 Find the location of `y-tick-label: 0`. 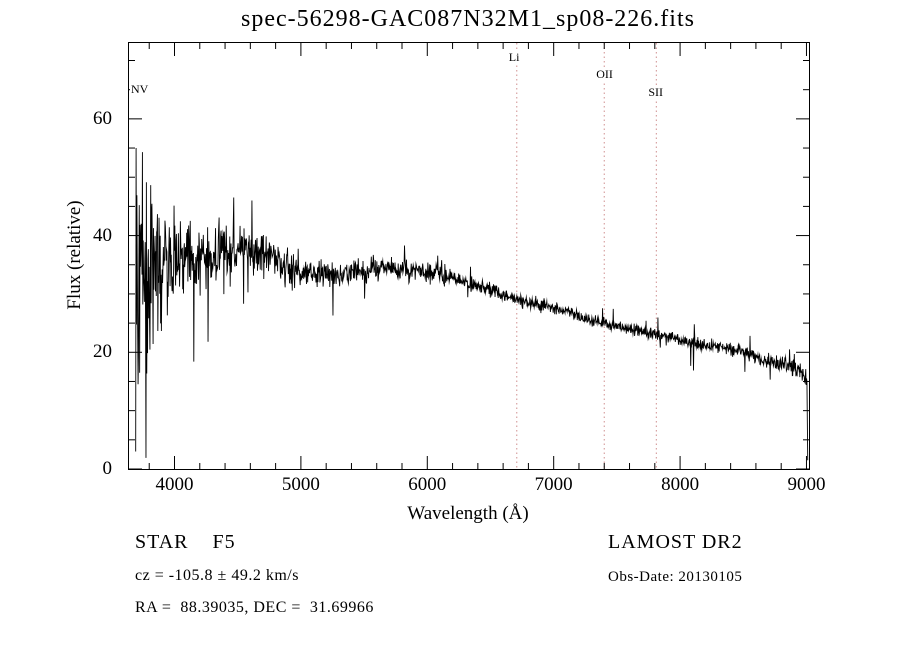

y-tick-label: 0 is located at coordinates (107, 468).